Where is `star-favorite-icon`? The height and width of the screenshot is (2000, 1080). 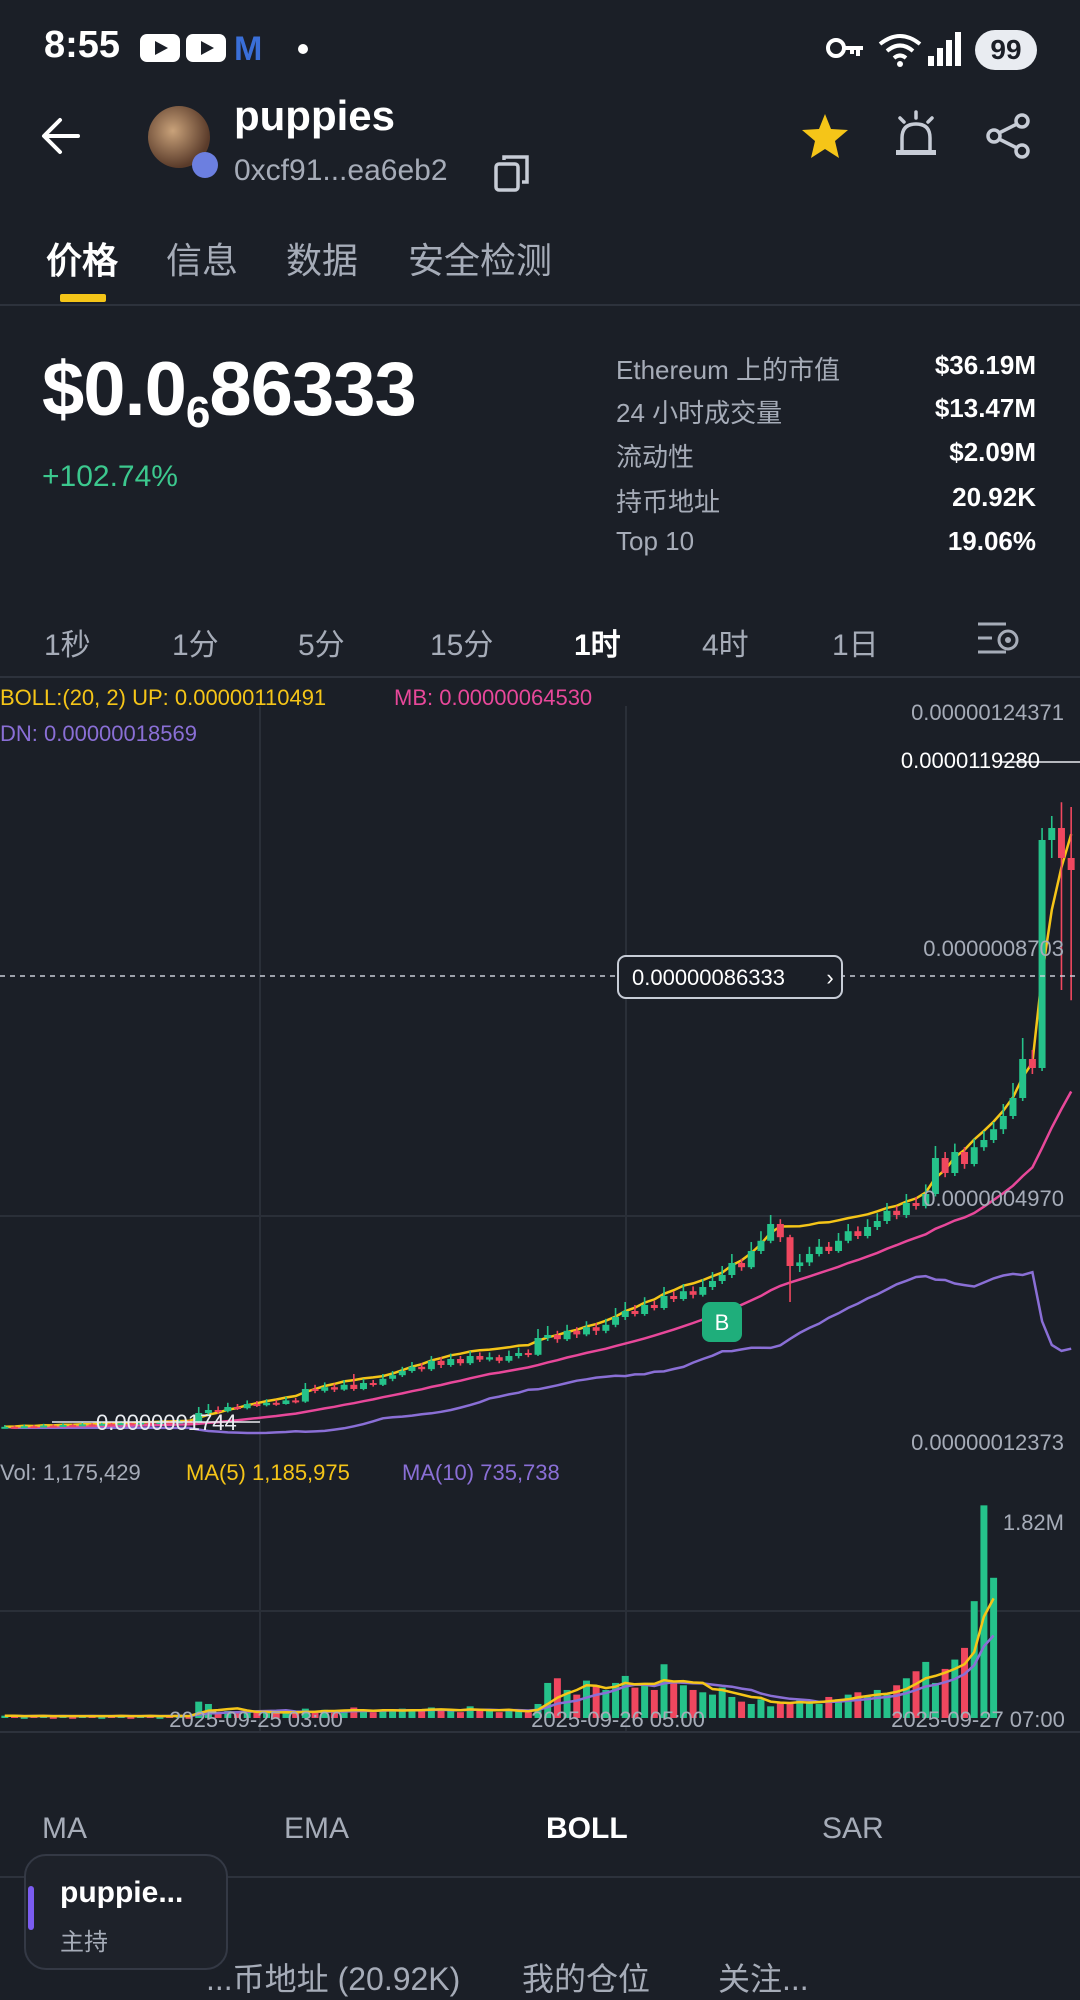
star-favorite-icon is located at coordinates (825, 136).